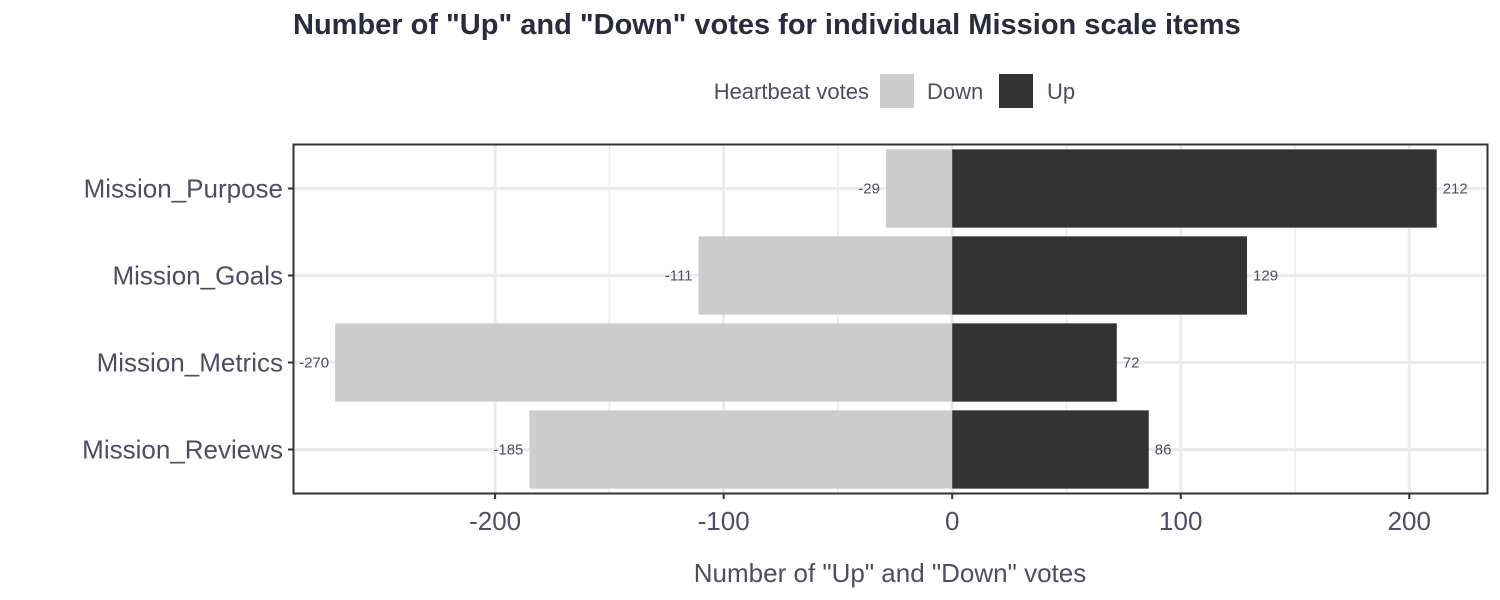 Image resolution: width=1500 pixels, height=600 pixels. What do you see at coordinates (1016, 91) in the screenshot?
I see `legend-swatch-up` at bounding box center [1016, 91].